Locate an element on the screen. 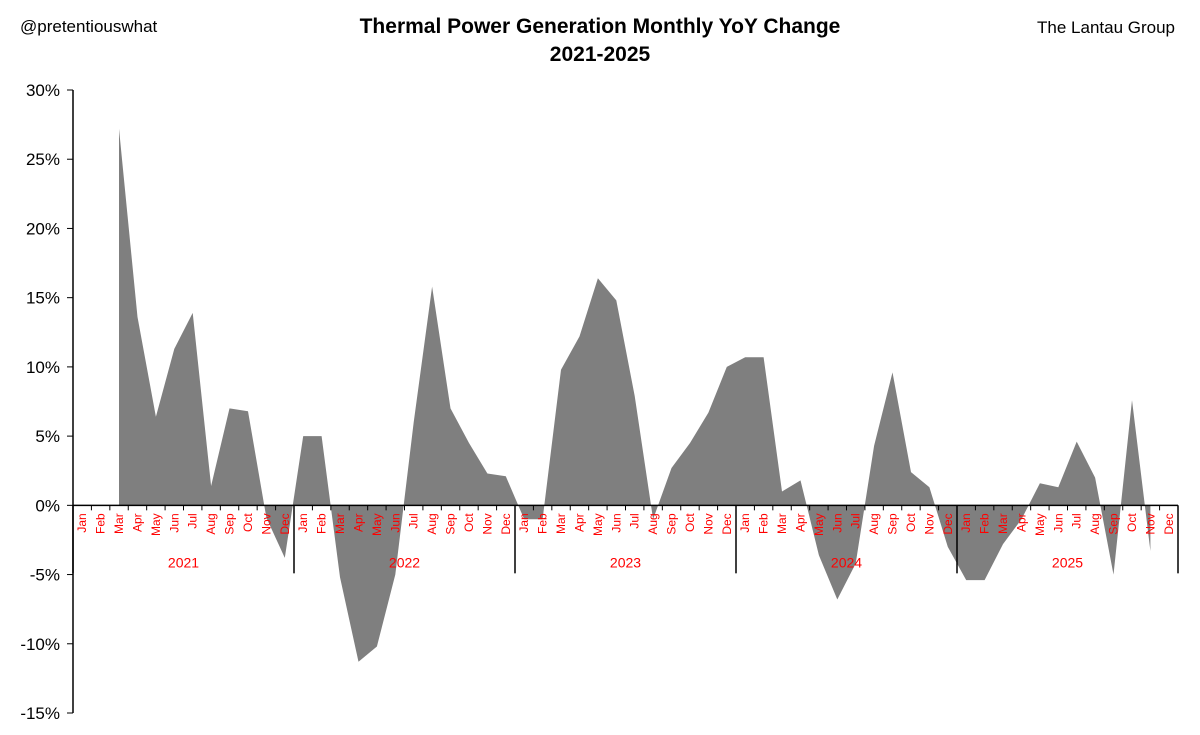  year-tick-label: 2025 is located at coordinates (1067, 562).